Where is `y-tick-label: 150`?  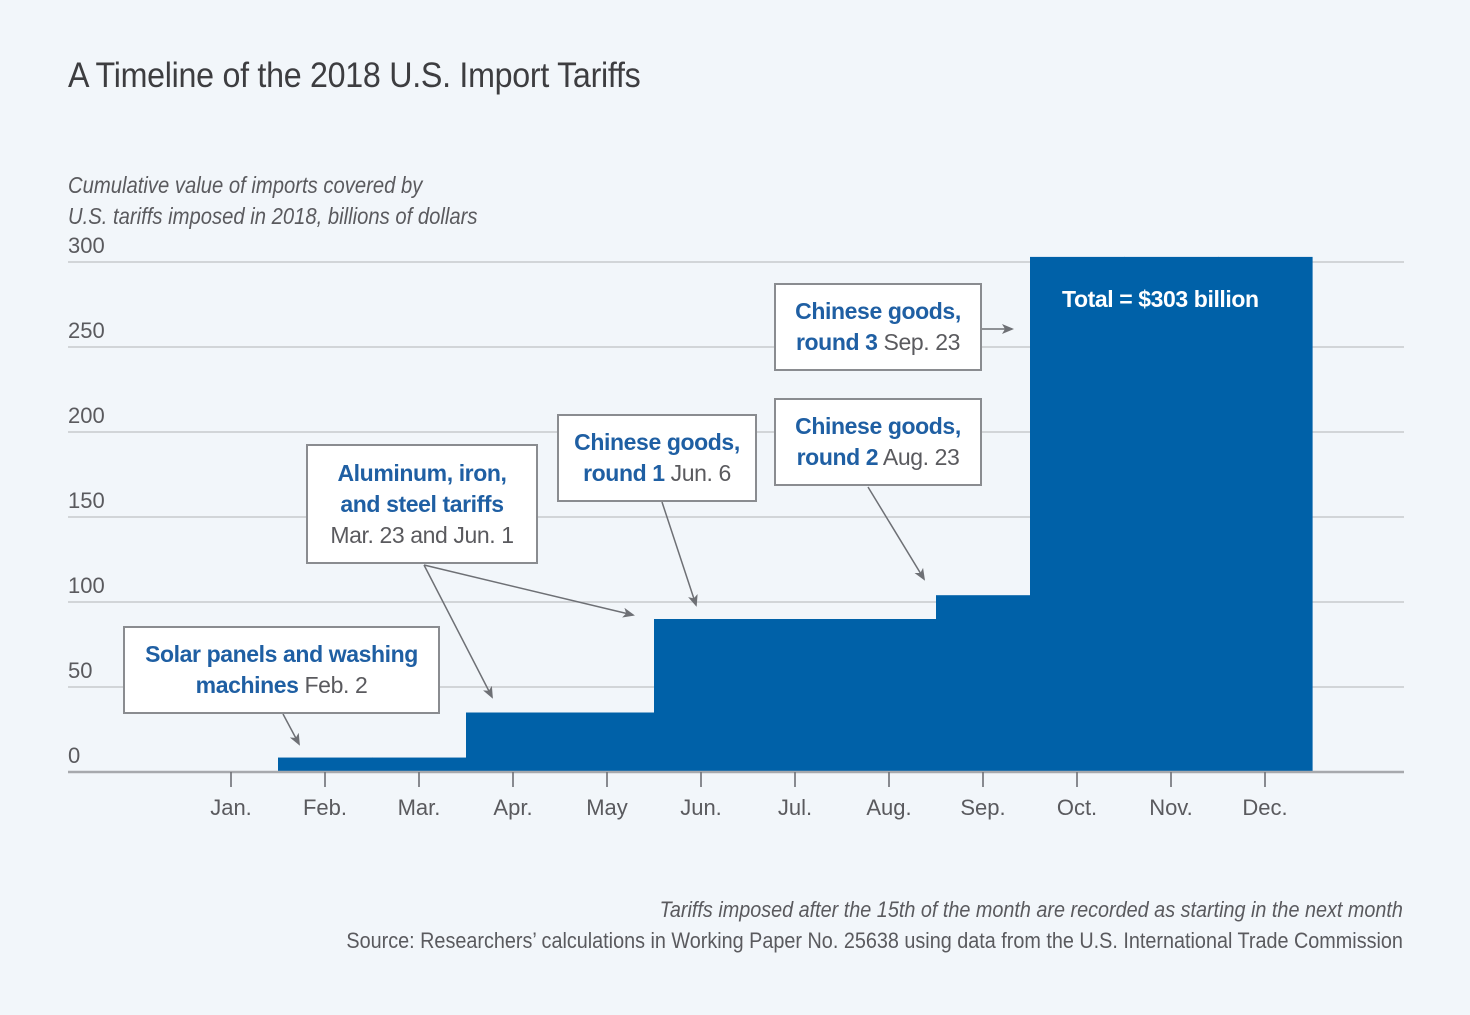 y-tick-label: 150 is located at coordinates (86, 500).